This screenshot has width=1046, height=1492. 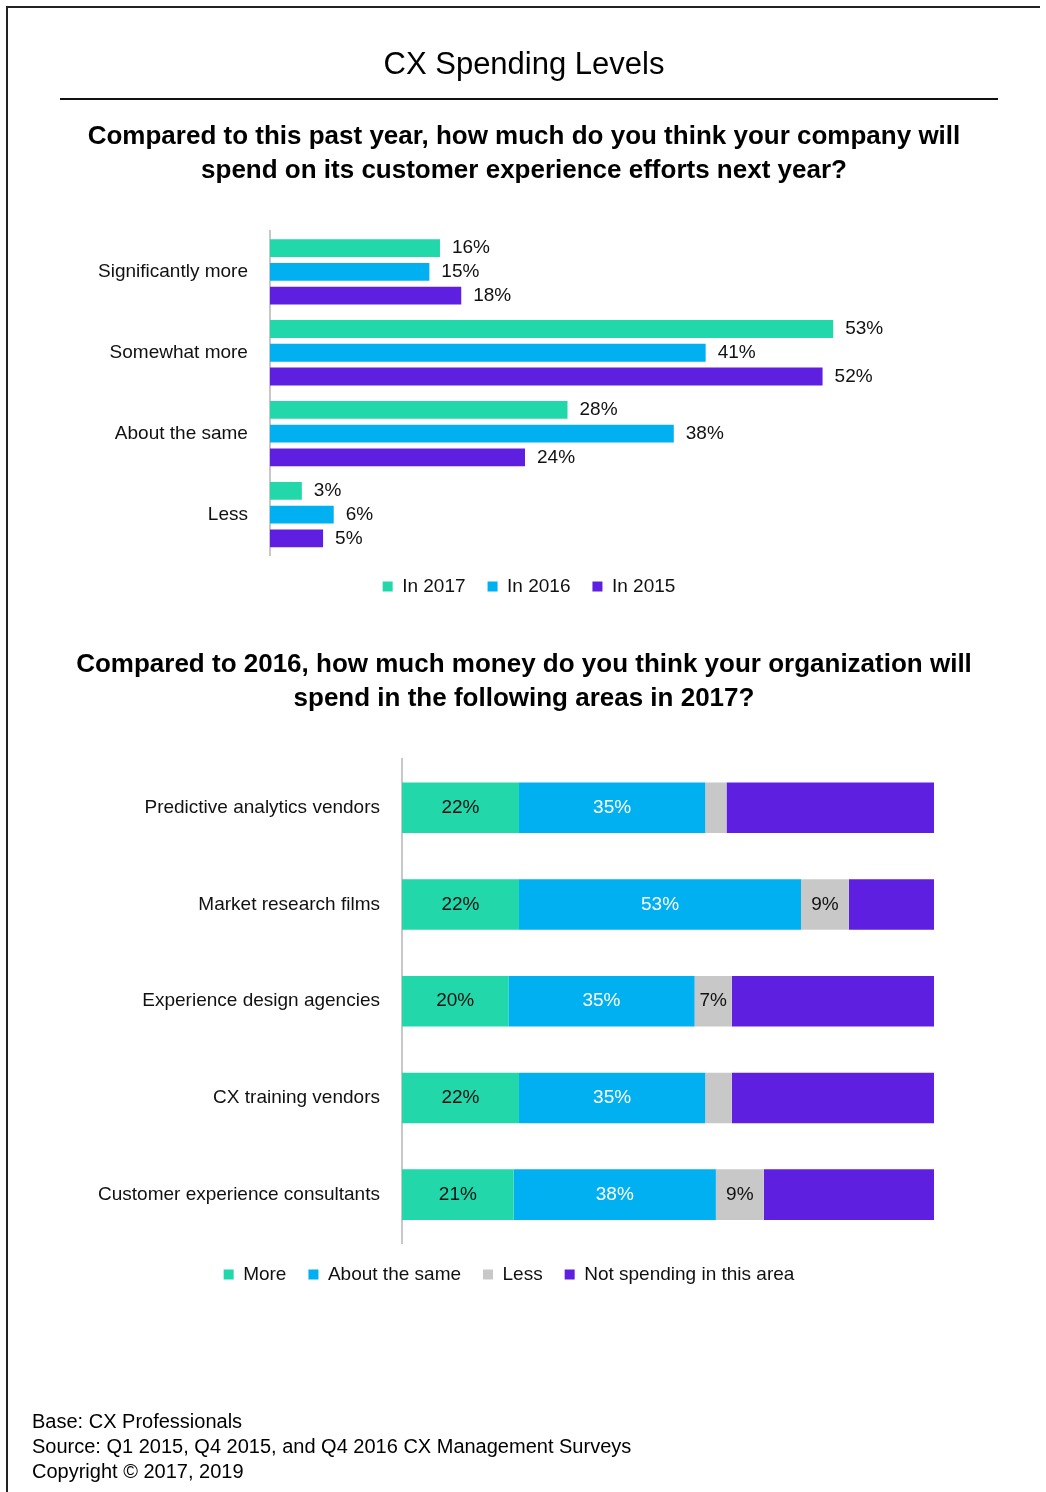 What do you see at coordinates (261, 1000) in the screenshot?
I see `y-tick-label: Experience design agencies` at bounding box center [261, 1000].